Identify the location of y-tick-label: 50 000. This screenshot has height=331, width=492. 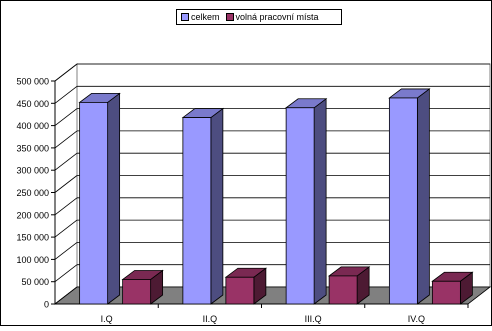
(35, 282).